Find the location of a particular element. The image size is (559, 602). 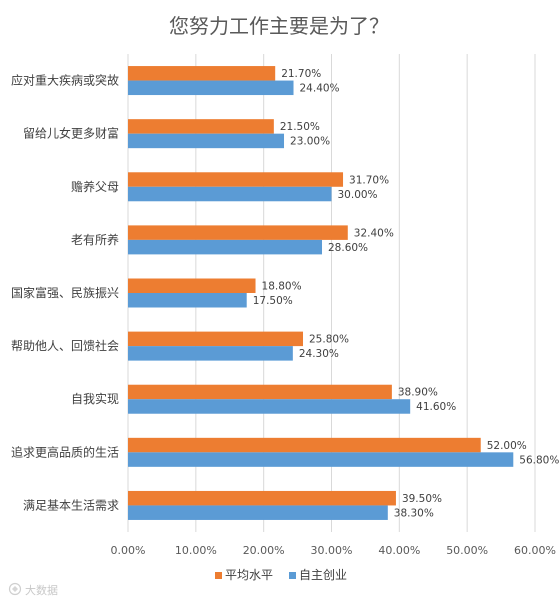

chart-title: 您努力工作主要是为了？ is located at coordinates (279, 26).